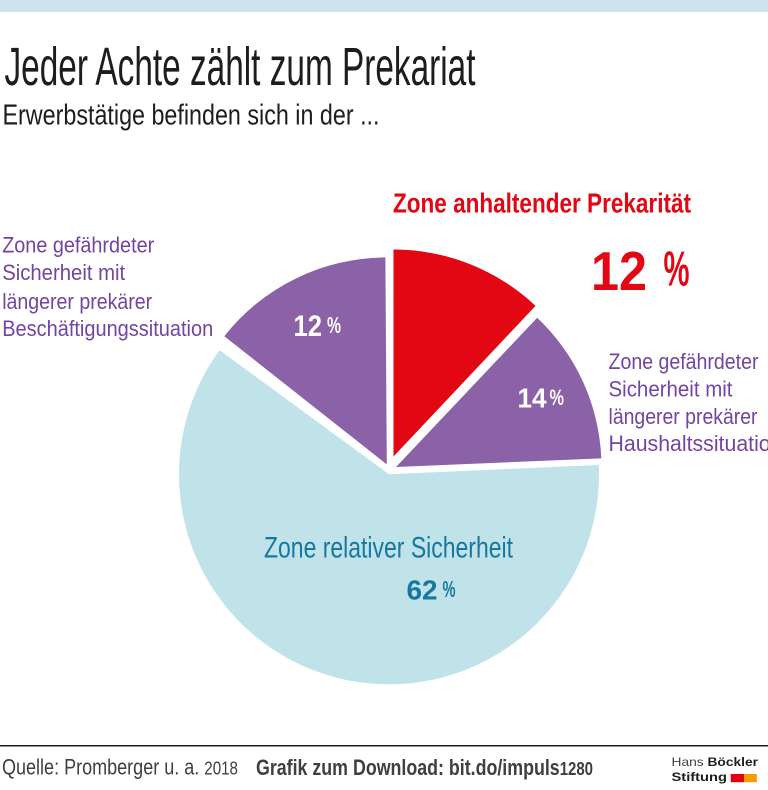  What do you see at coordinates (422, 589) in the screenshot?
I see `svg-text: 62` at bounding box center [422, 589].